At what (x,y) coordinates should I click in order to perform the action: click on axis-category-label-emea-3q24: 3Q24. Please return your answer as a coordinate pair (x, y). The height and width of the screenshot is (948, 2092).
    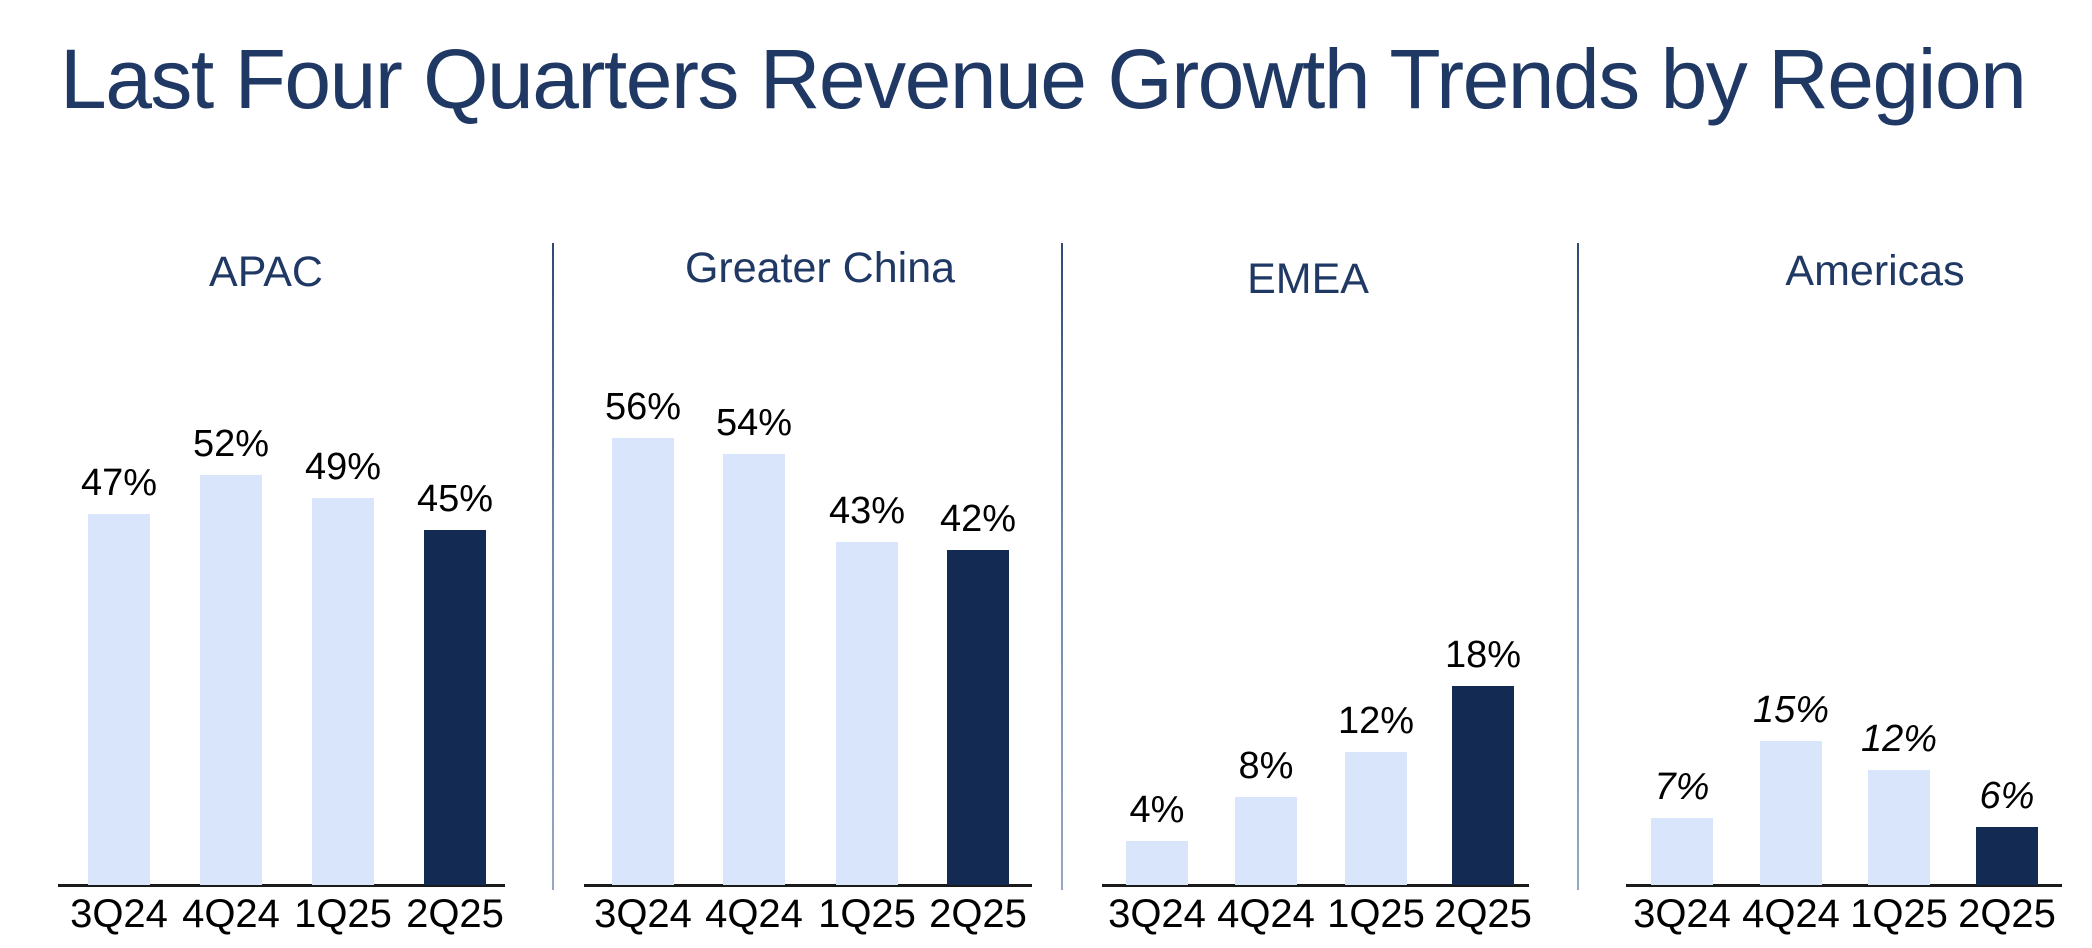
    Looking at the image, I should click on (1157, 914).